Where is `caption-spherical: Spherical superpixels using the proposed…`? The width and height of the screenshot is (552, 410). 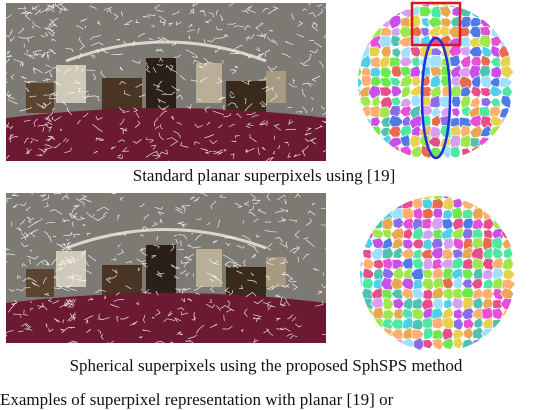
caption-spherical: Spherical superpixels using the proposed… is located at coordinates (266, 365).